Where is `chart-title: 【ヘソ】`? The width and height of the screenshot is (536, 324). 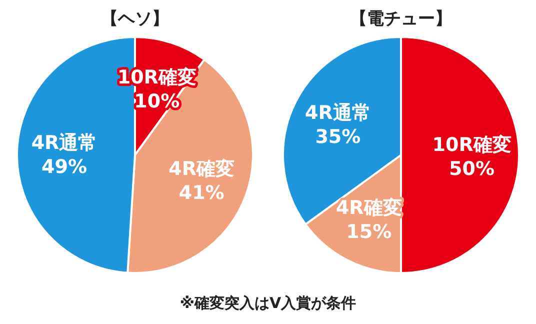
chart-title: 【ヘソ】 is located at coordinates (135, 19).